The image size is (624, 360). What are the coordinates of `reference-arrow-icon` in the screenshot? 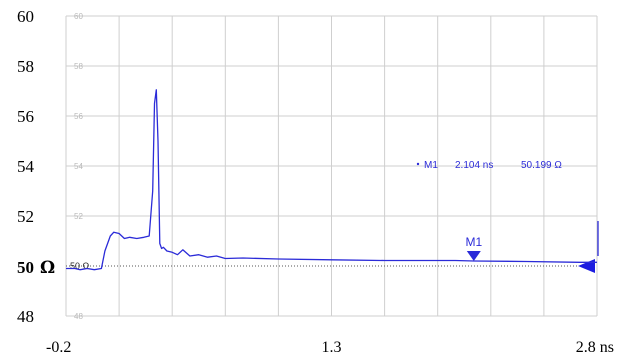 It's located at (586, 266).